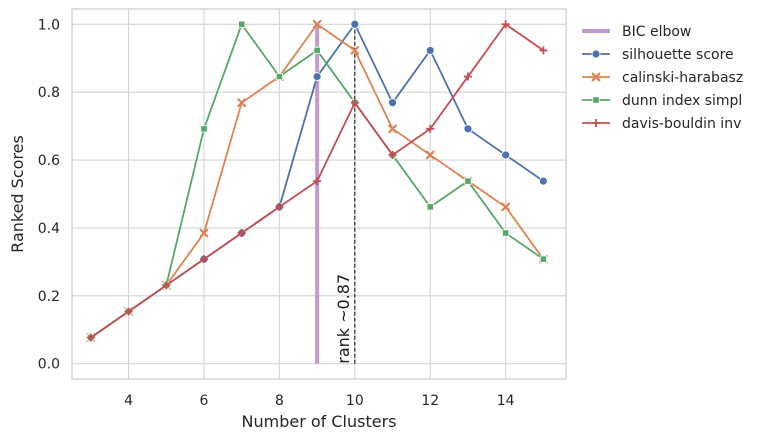  I want to click on y-tick-label: 0.6, so click(49, 161).